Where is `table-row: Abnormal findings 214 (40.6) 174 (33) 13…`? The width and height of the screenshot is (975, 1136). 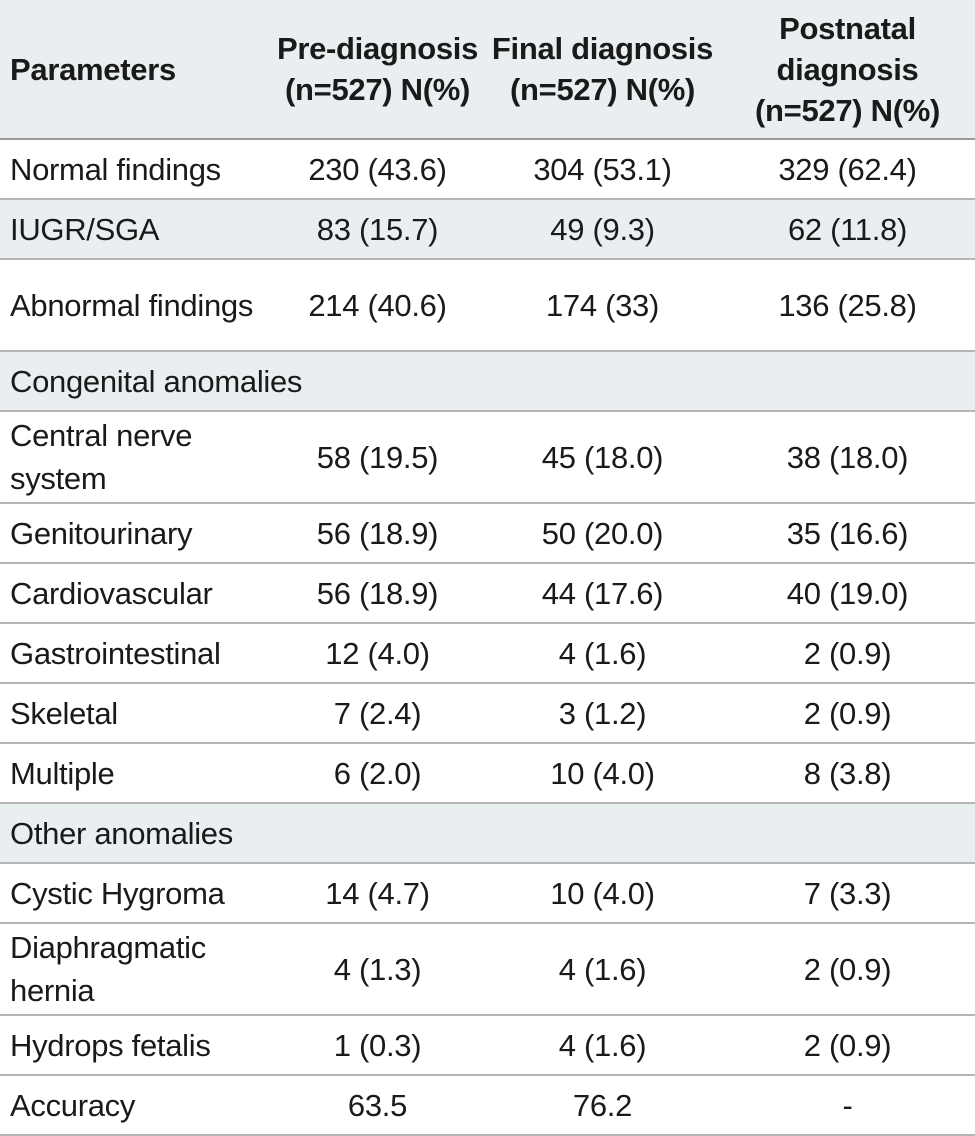 table-row: Abnormal findings 214 (40.6) 174 (33) 13… is located at coordinates (487, 305).